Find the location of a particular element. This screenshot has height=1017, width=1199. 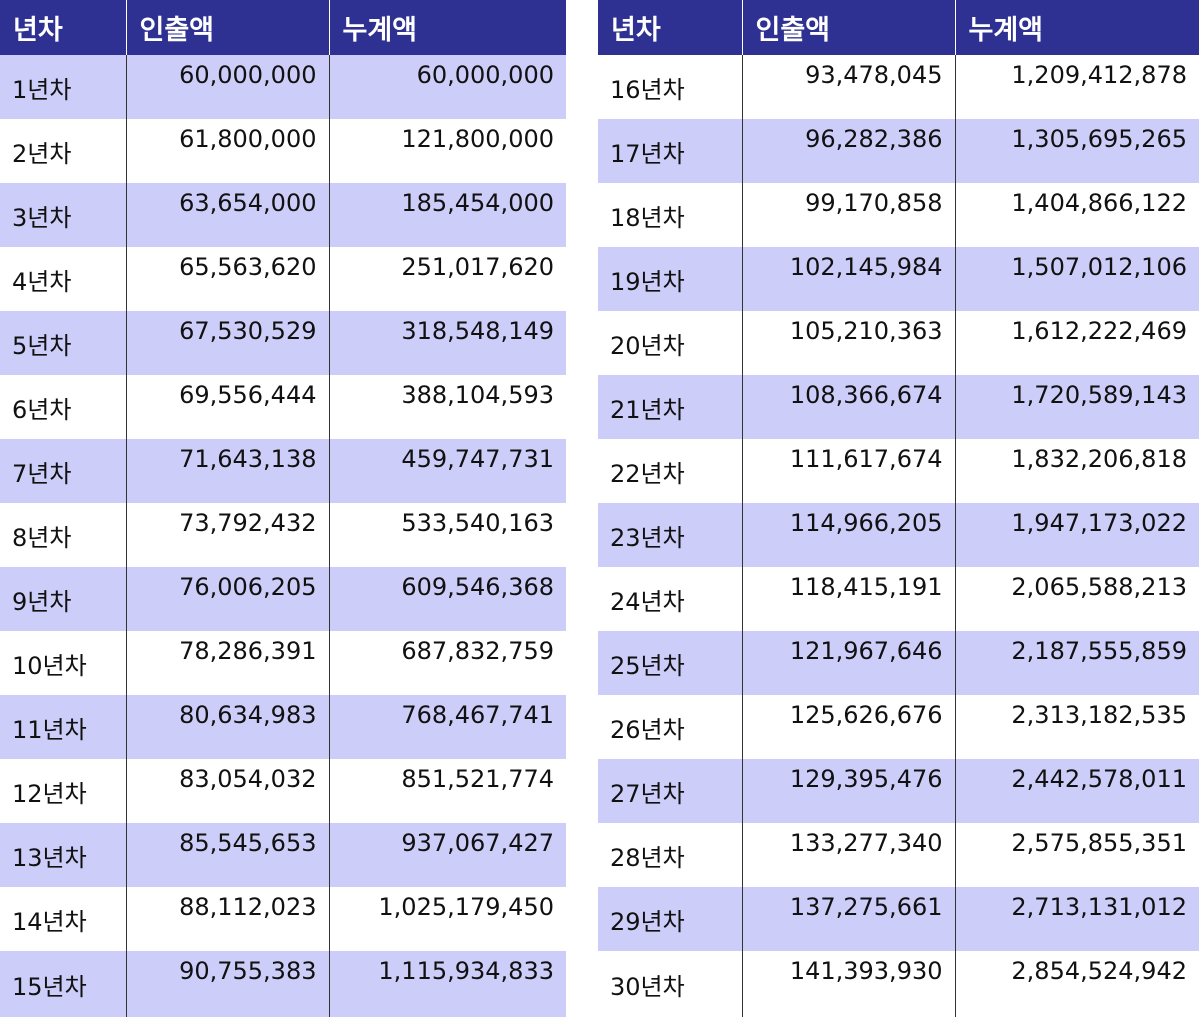

table-row: 23년차 114,966,205 1,947,173,022 is located at coordinates (898, 535).